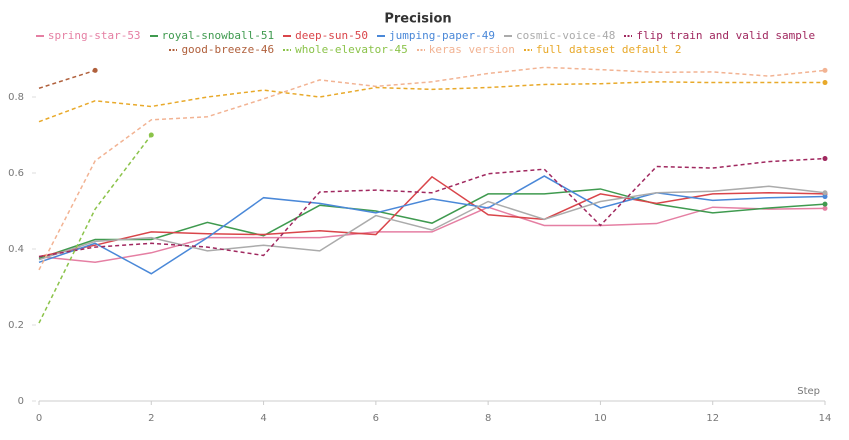 Image resolution: width=849 pixels, height=440 pixels. Describe the element at coordinates (16, 97) in the screenshot. I see `y-tick-label: 0.8` at that location.